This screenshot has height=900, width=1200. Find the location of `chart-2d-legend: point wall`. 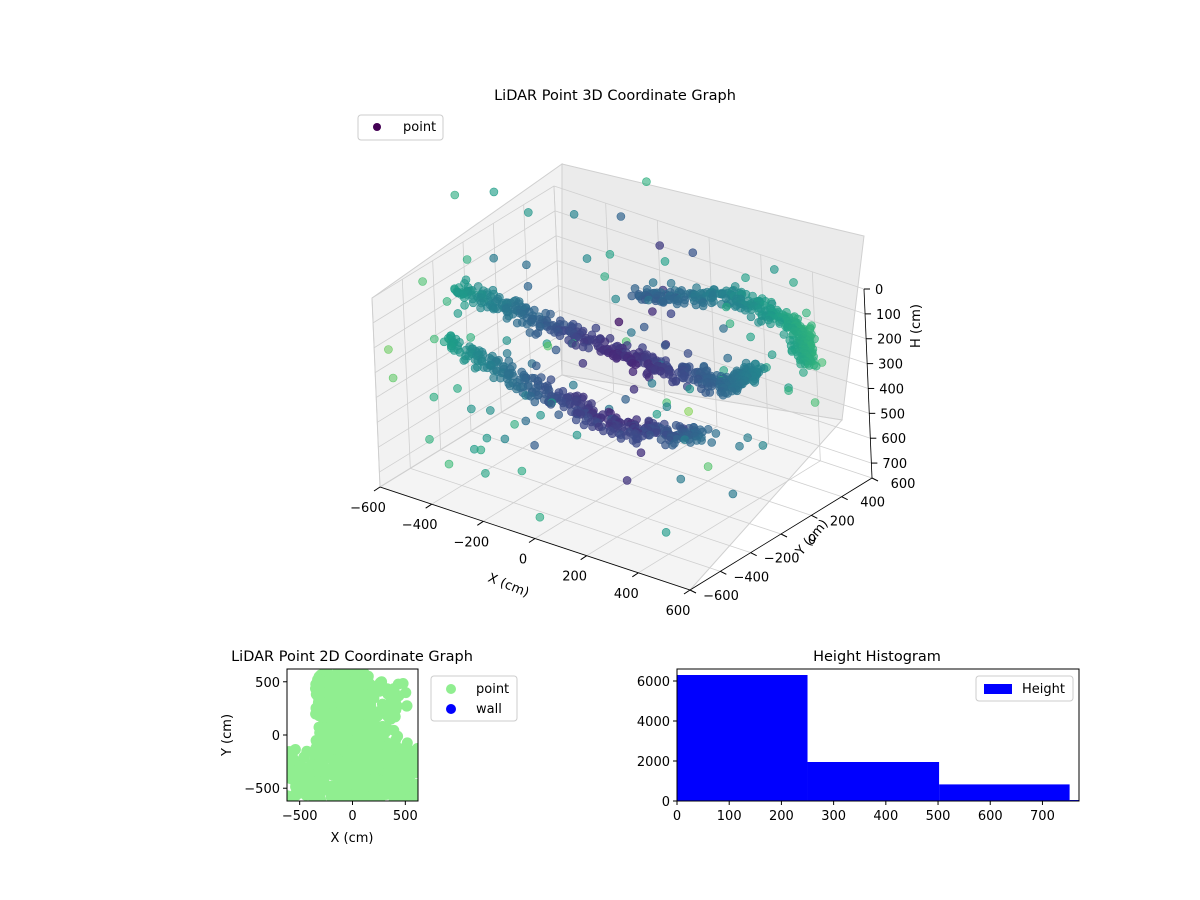

chart-2d-legend: point wall is located at coordinates (474, 698).